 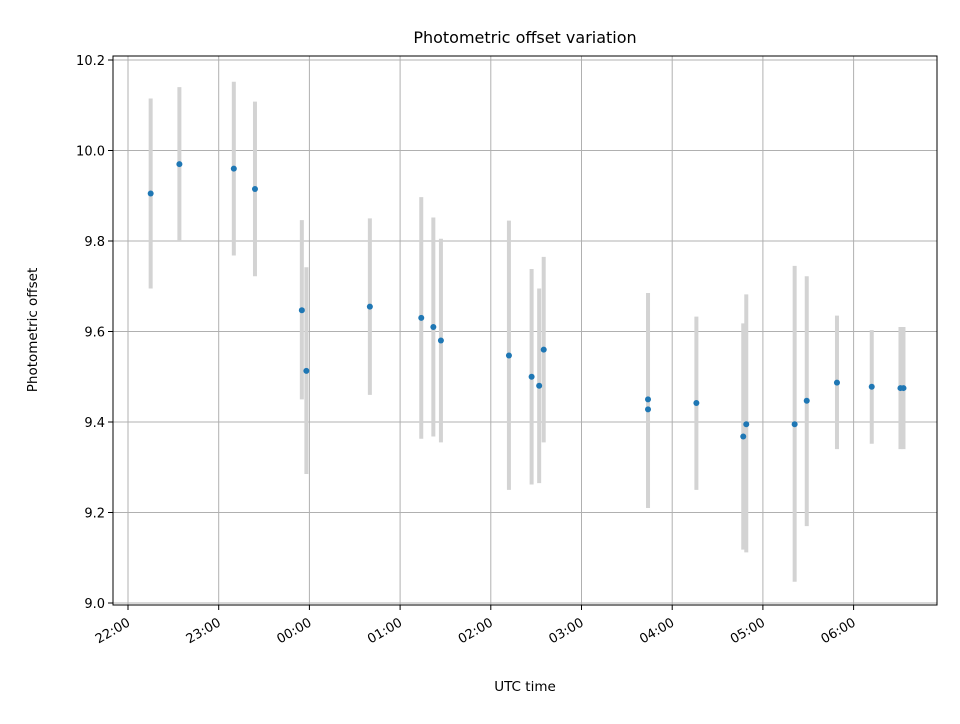 I want to click on y-tick-label: 9.8, so click(x=94, y=242).